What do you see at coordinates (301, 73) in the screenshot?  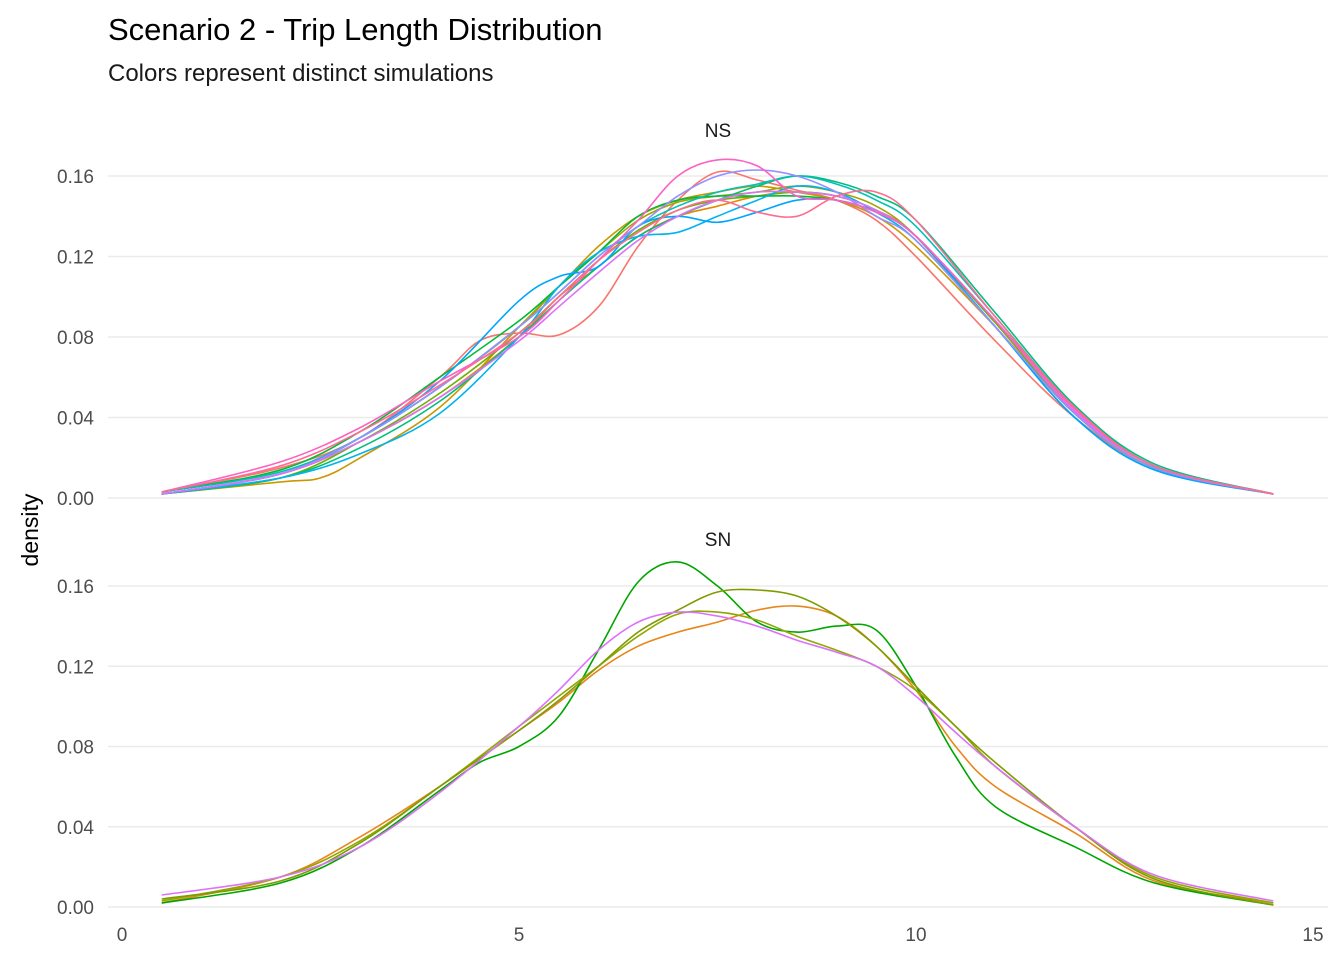 I see `chart-subtitle: Colors represent distinct simulations` at bounding box center [301, 73].